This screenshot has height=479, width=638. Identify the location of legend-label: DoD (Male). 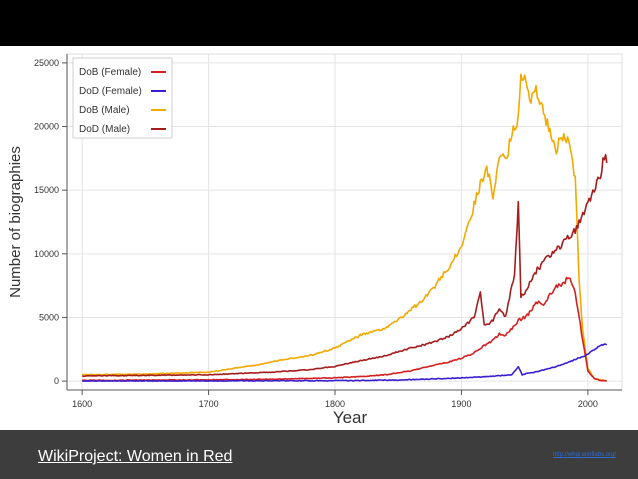
(104, 129).